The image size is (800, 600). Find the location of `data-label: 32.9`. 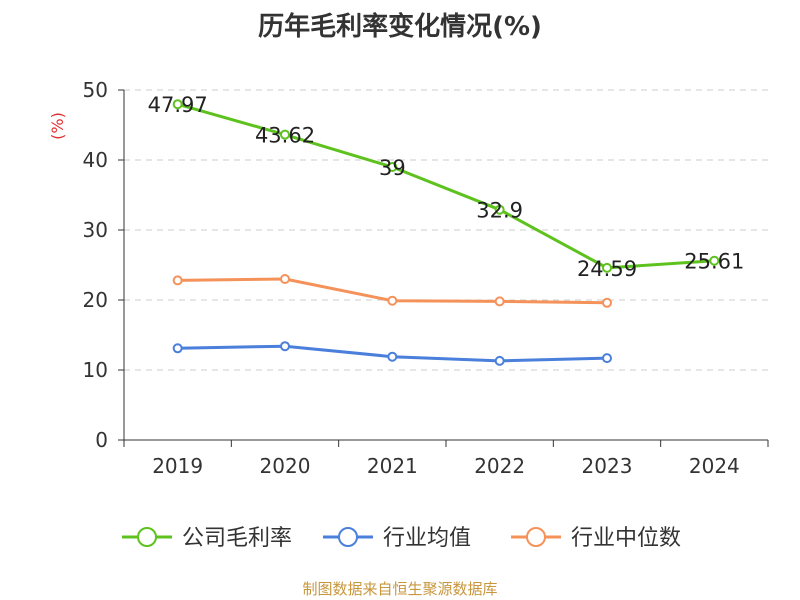

data-label: 32.9 is located at coordinates (499, 211).